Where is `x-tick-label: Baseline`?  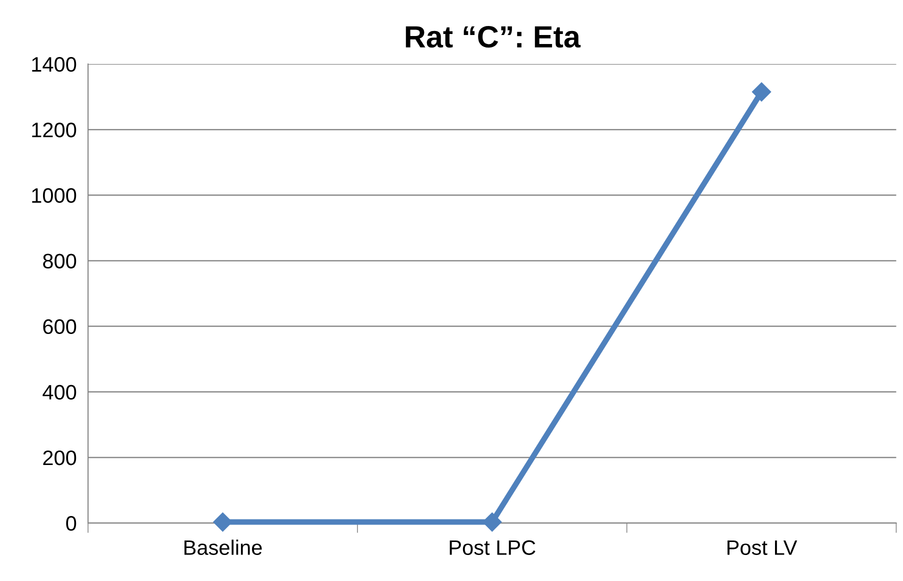 x-tick-label: Baseline is located at coordinates (223, 547).